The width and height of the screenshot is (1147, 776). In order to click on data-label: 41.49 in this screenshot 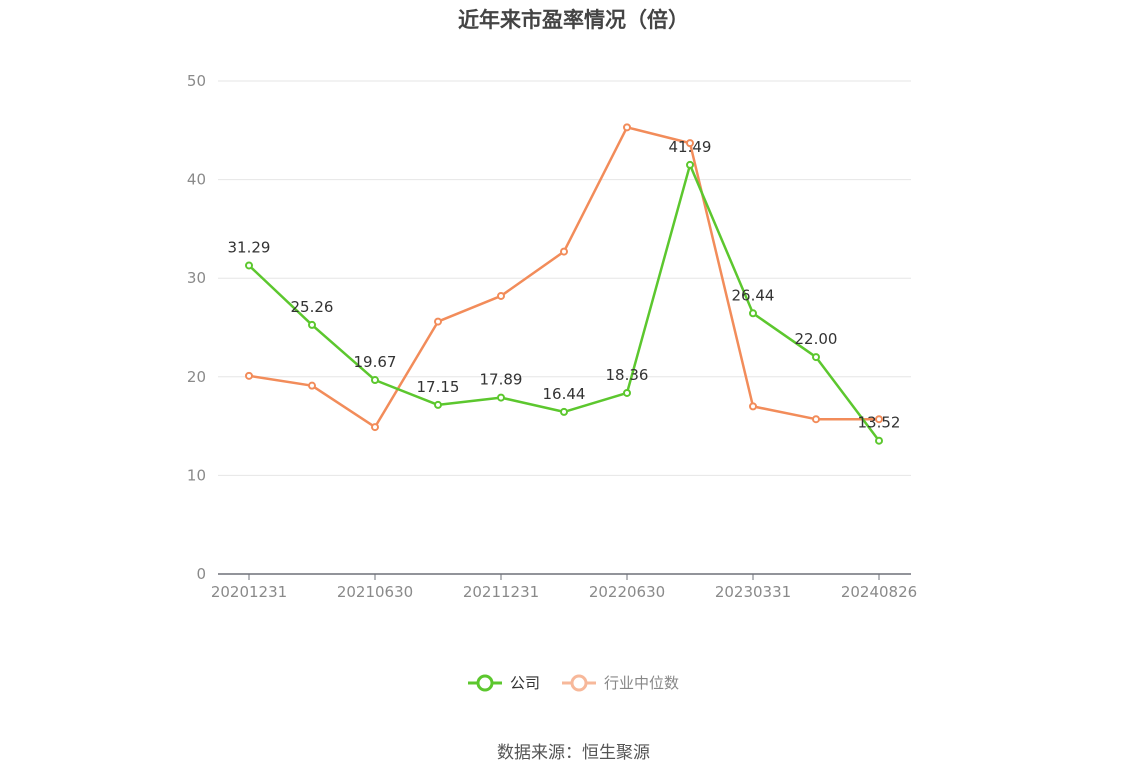, I will do `click(690, 147)`.